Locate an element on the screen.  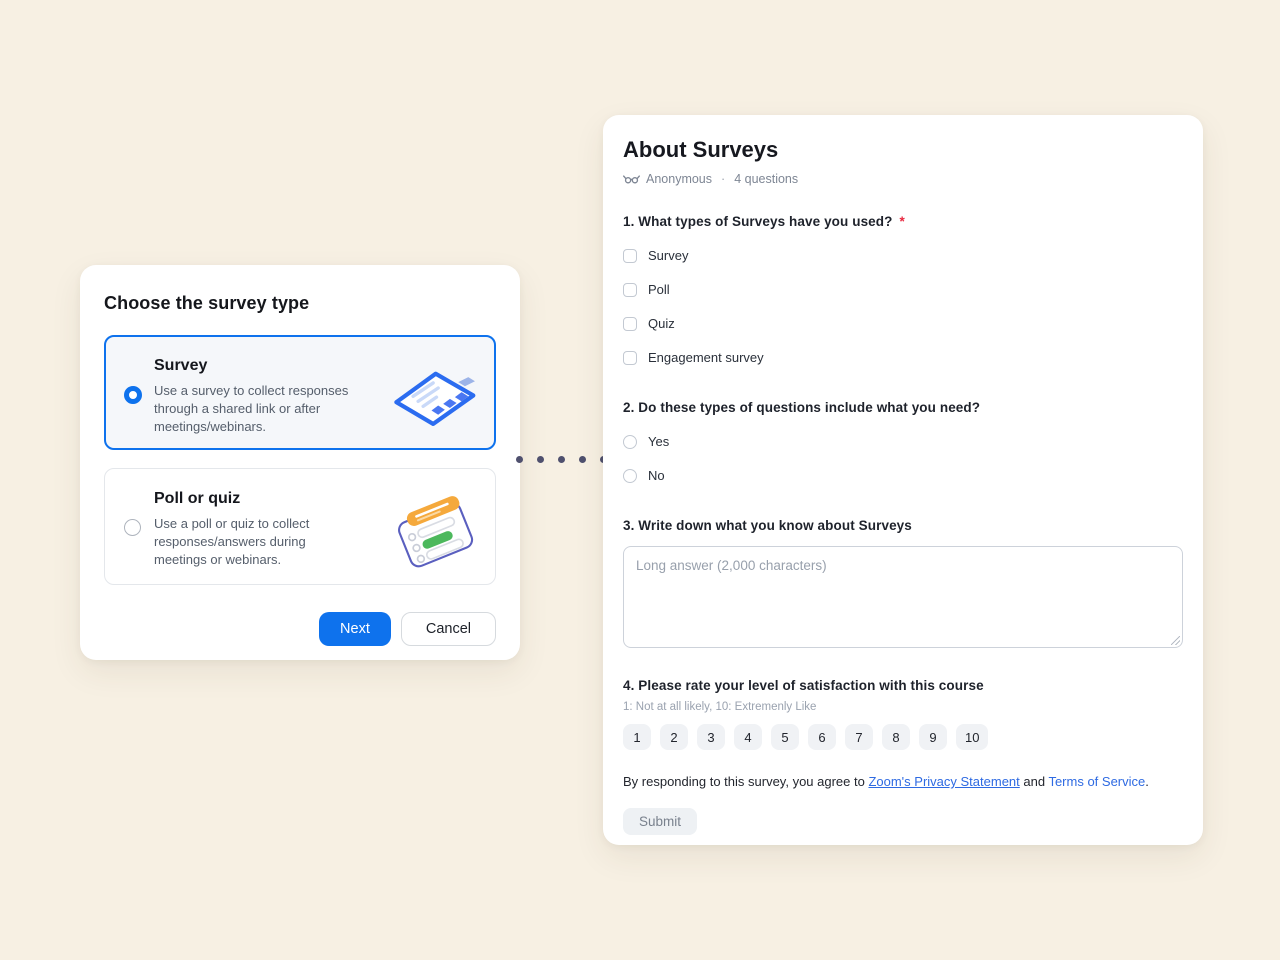
checkbox-label: Survey is located at coordinates (668, 255).